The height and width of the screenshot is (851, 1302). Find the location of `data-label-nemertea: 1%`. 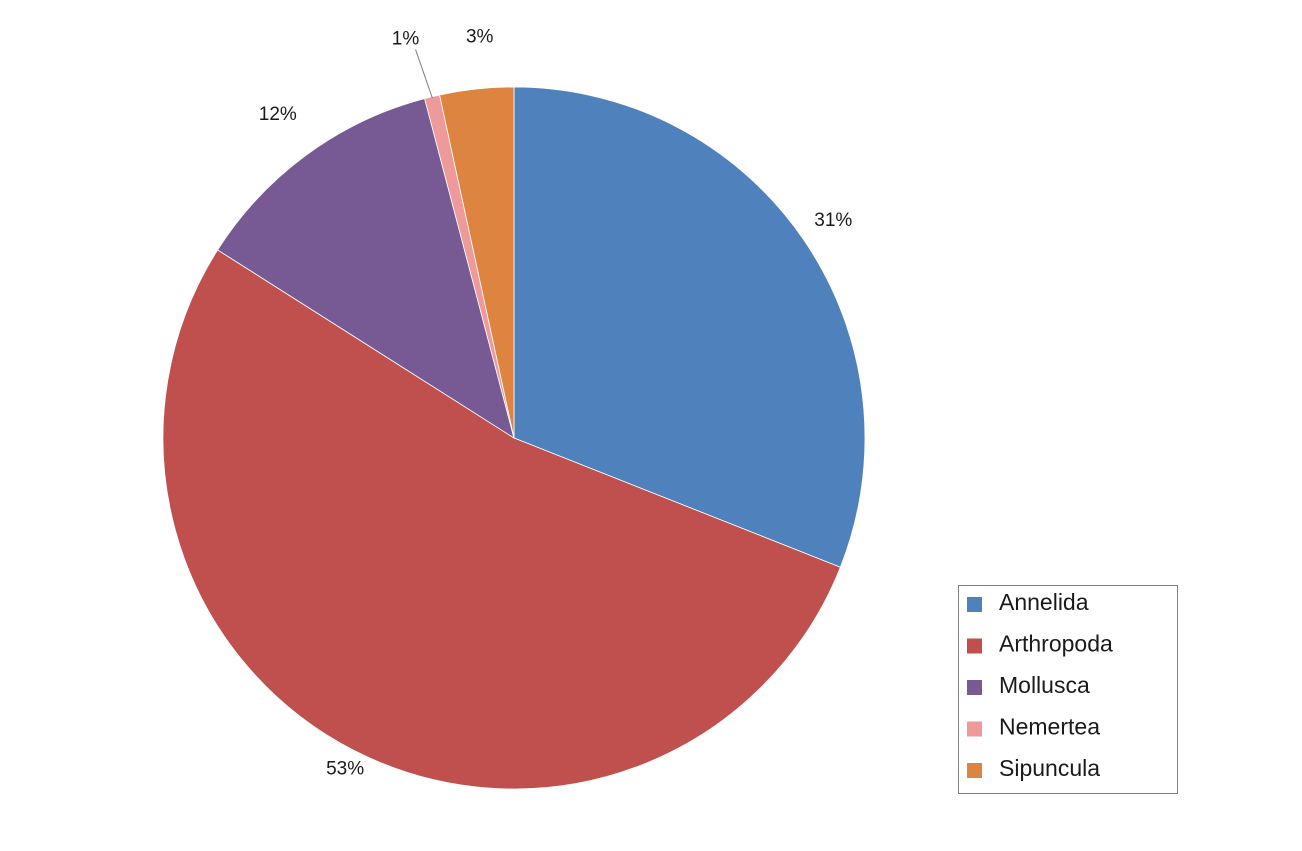

data-label-nemertea: 1% is located at coordinates (406, 38).